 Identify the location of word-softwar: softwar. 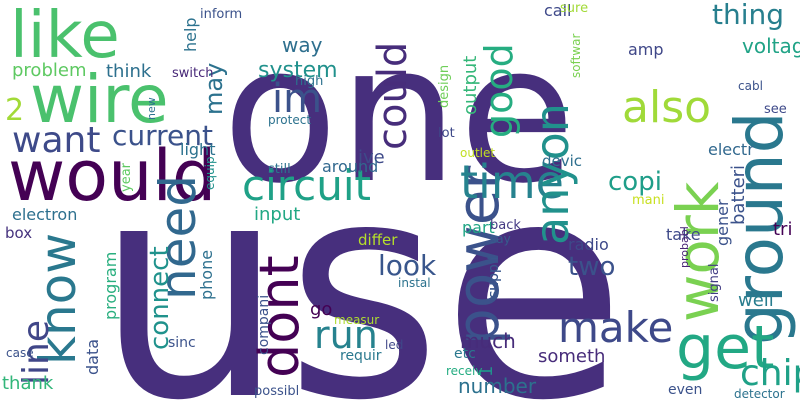
(576, 56).